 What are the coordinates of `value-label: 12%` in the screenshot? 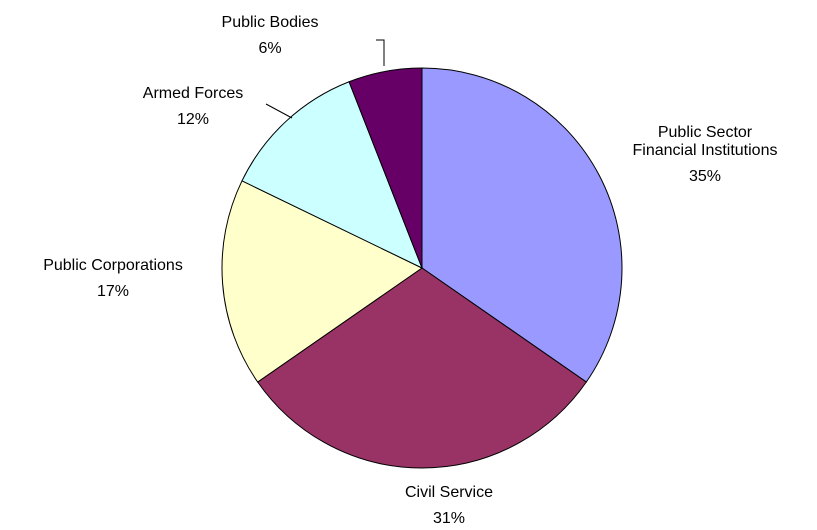 It's located at (193, 119).